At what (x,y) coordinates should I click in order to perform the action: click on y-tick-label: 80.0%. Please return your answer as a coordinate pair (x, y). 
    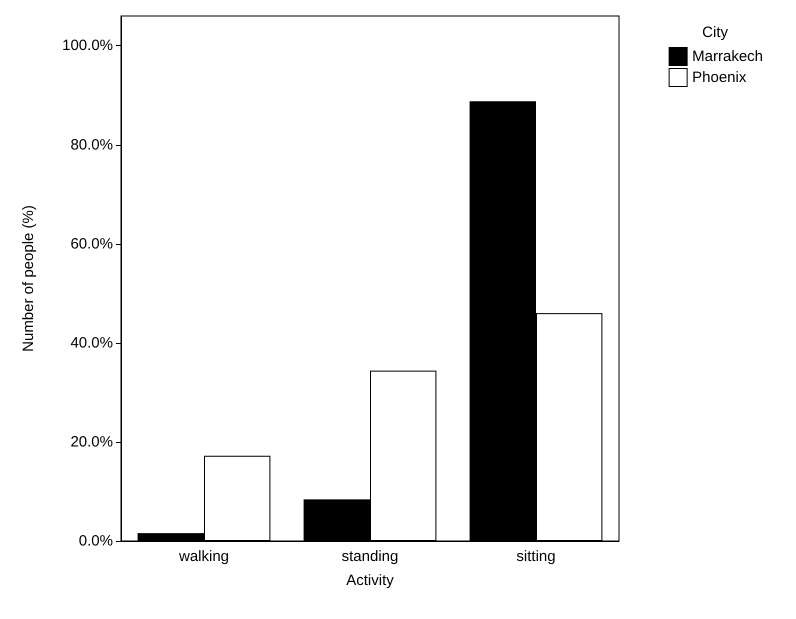
    Looking at the image, I should click on (91, 145).